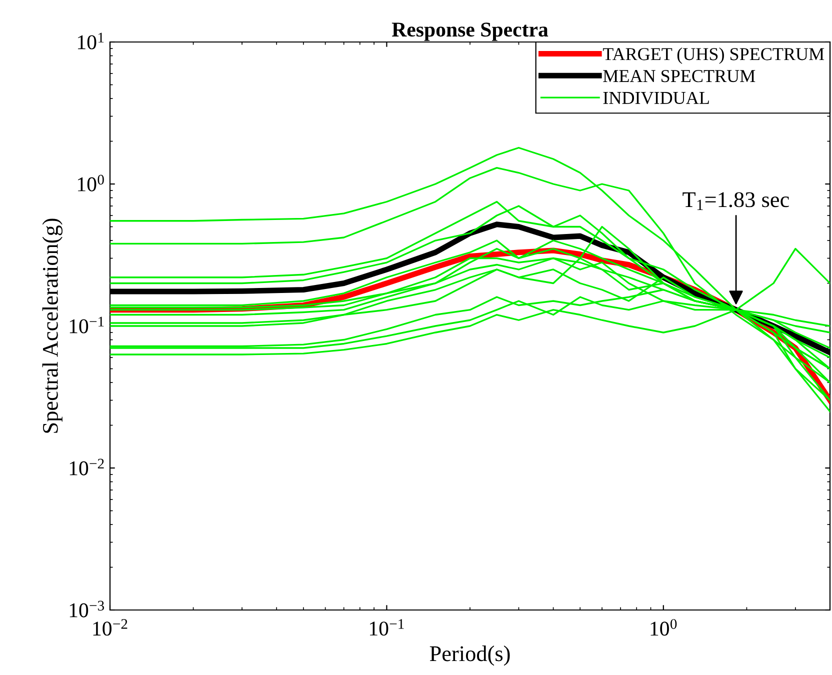 This screenshot has width=832, height=675. What do you see at coordinates (679, 76) in the screenshot?
I see `legend-label: MEAN SPECTRUM` at bounding box center [679, 76].